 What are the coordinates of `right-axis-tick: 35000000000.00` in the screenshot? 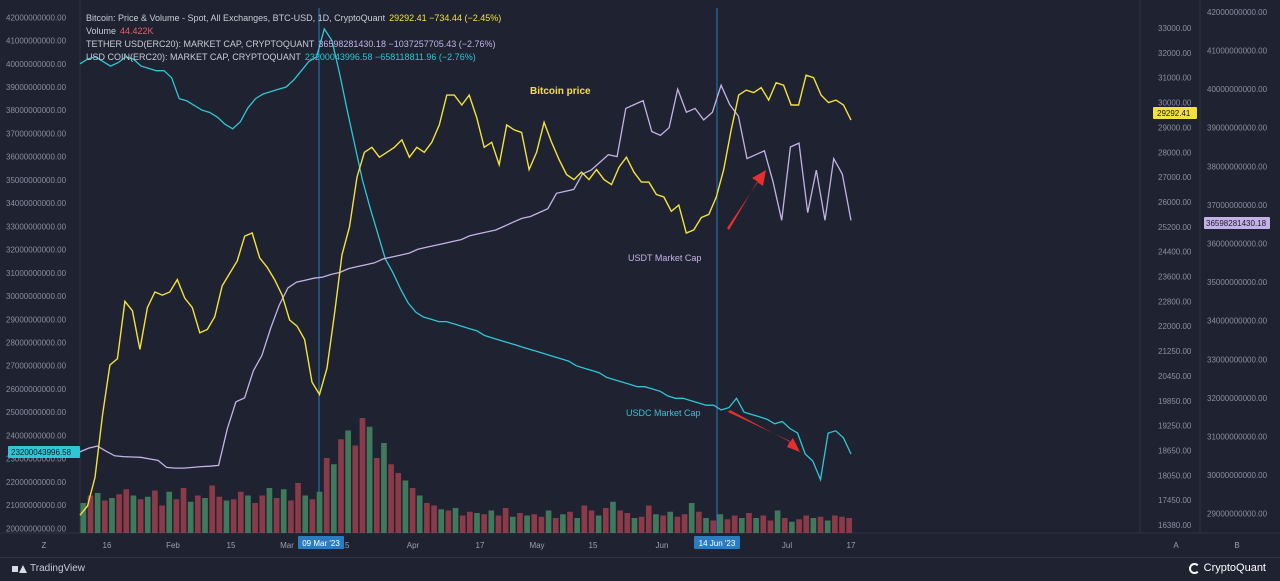 It's located at (1237, 282).